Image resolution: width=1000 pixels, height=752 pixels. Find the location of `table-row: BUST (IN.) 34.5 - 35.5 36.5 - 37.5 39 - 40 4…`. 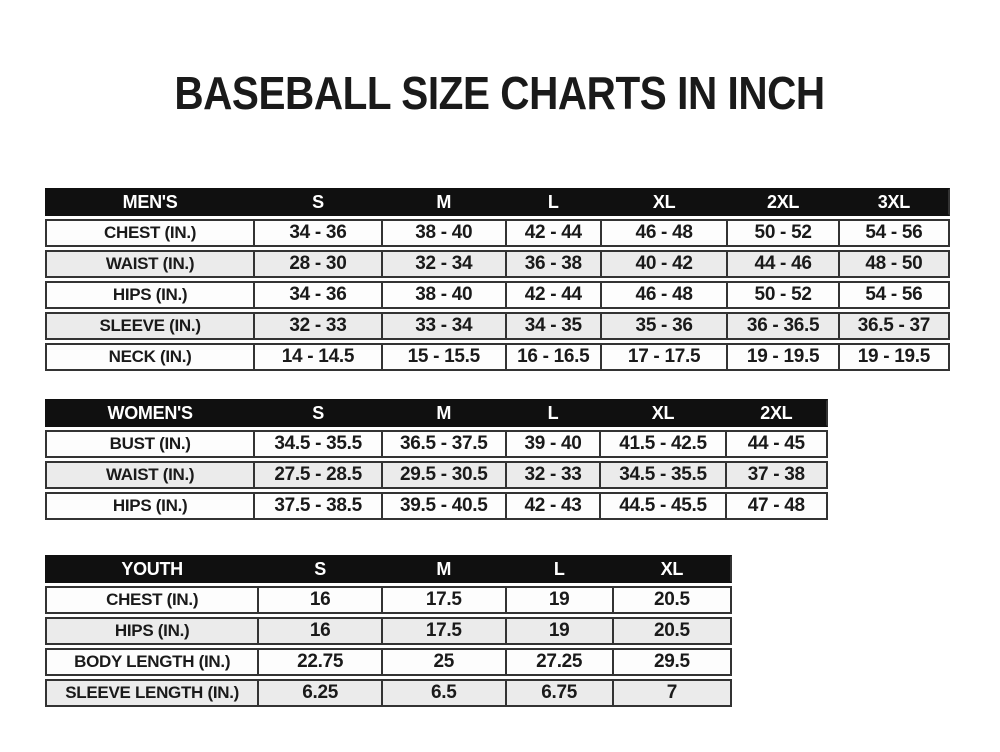

table-row: BUST (IN.) 34.5 - 35.5 36.5 - 37.5 39 - 40 4… is located at coordinates (436, 444).